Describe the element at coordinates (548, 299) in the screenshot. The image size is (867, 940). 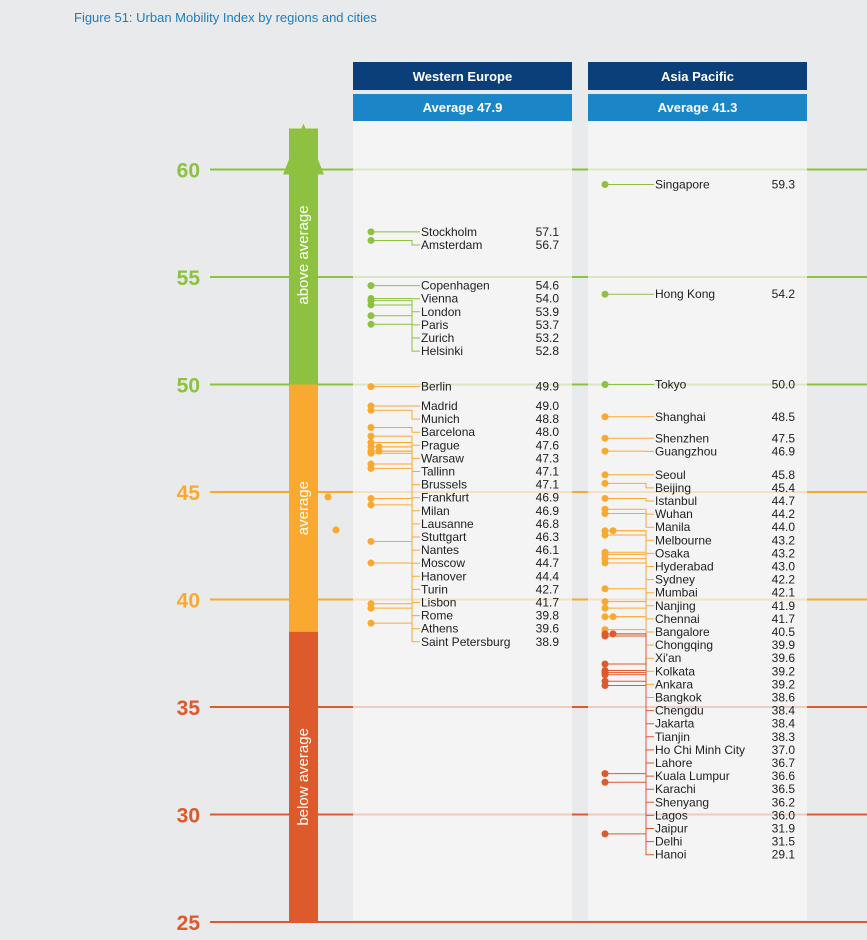
I see `city-value-0-3: 54.0` at that location.